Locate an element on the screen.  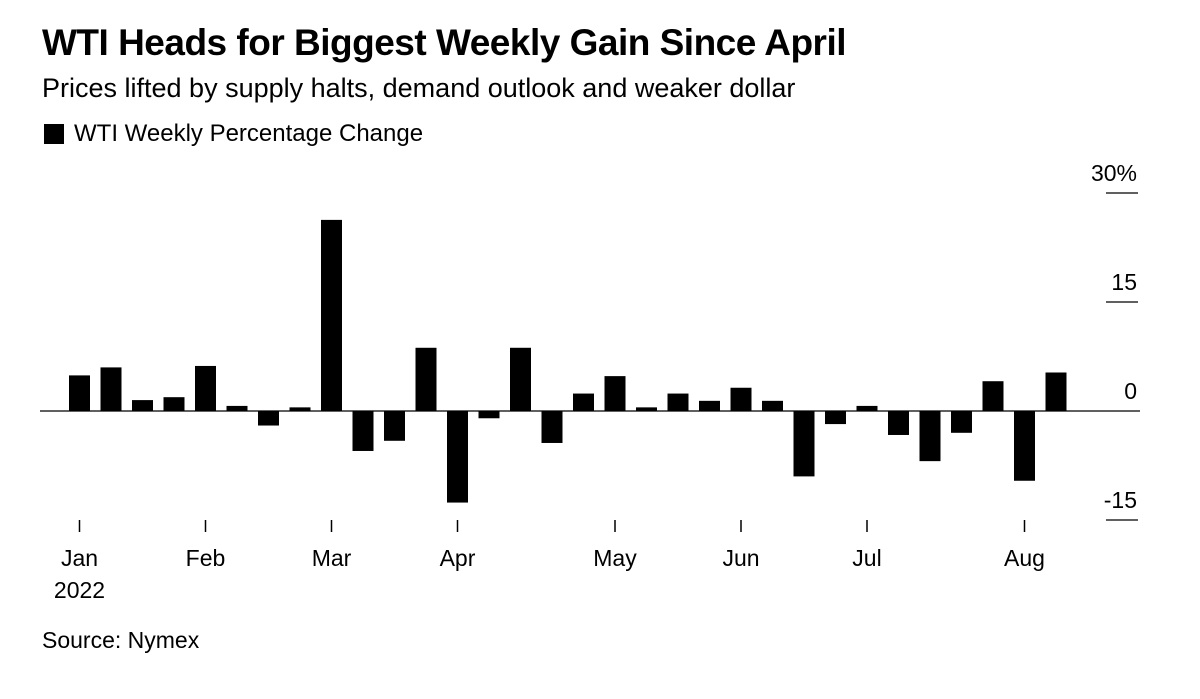
y-tick-label: 0 is located at coordinates (1130, 391).